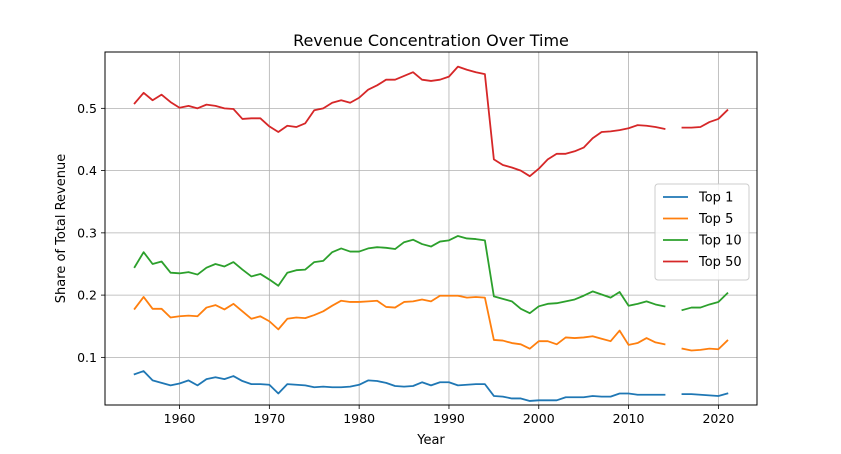 The height and width of the screenshot is (454, 841). I want to click on chart-title: Revenue Concentration Over Time, so click(431, 40).